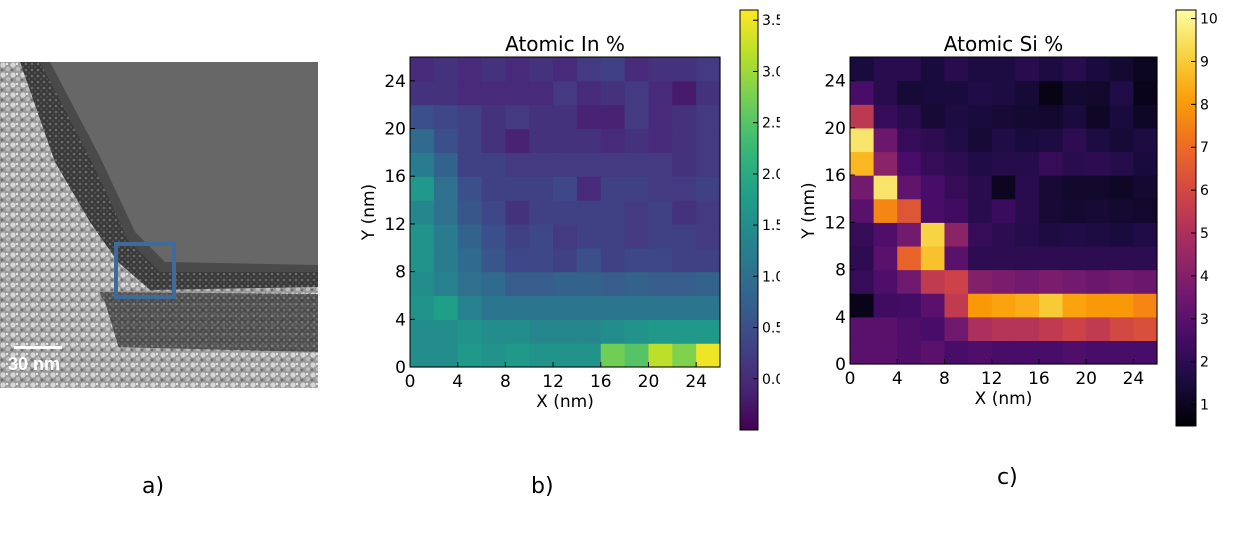 Image resolution: width=1254 pixels, height=551 pixels. I want to click on scale-bar-label: 30 nm, so click(34, 364).